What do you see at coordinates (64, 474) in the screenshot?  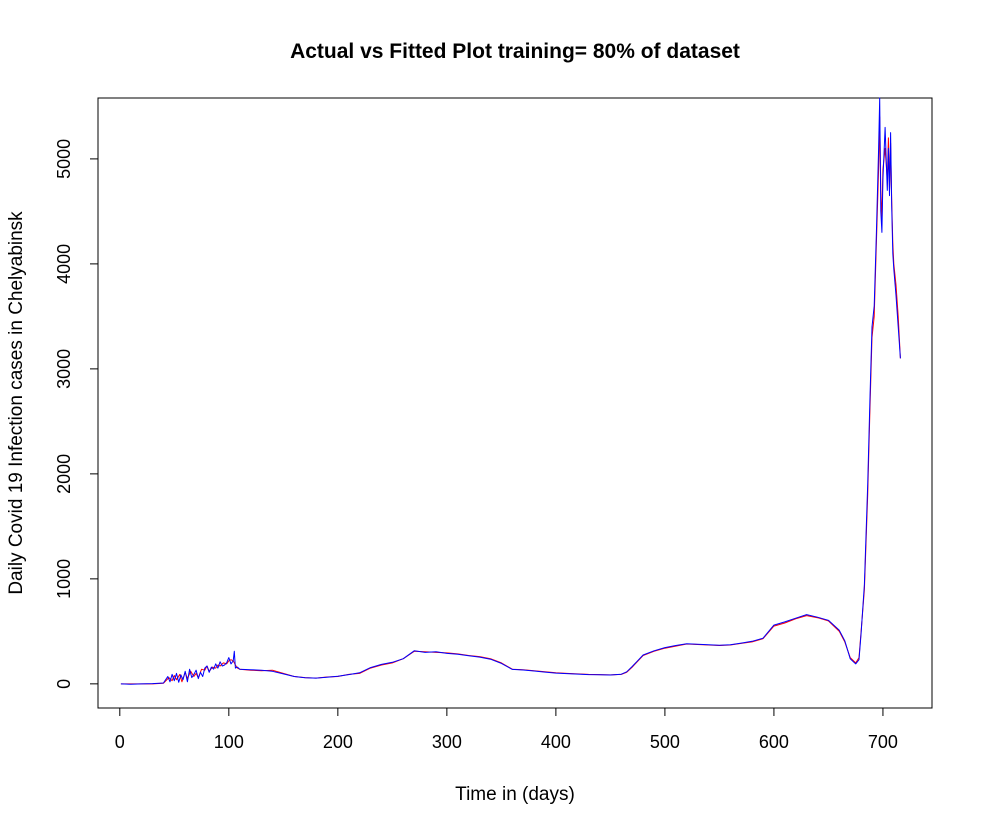 I see `y-tick-label: 2000` at bounding box center [64, 474].